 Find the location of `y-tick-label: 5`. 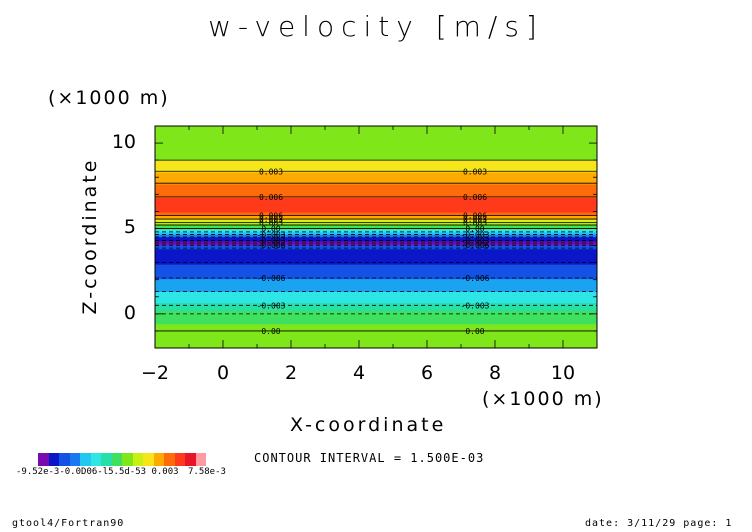

y-tick-label: 5 is located at coordinates (129, 227).